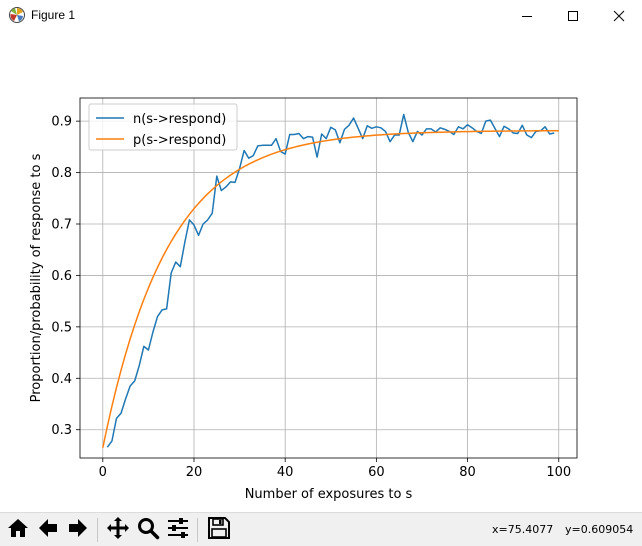 This screenshot has width=642, height=546. What do you see at coordinates (523, 529) in the screenshot?
I see `cursor-x-readout: x=75.4077` at bounding box center [523, 529].